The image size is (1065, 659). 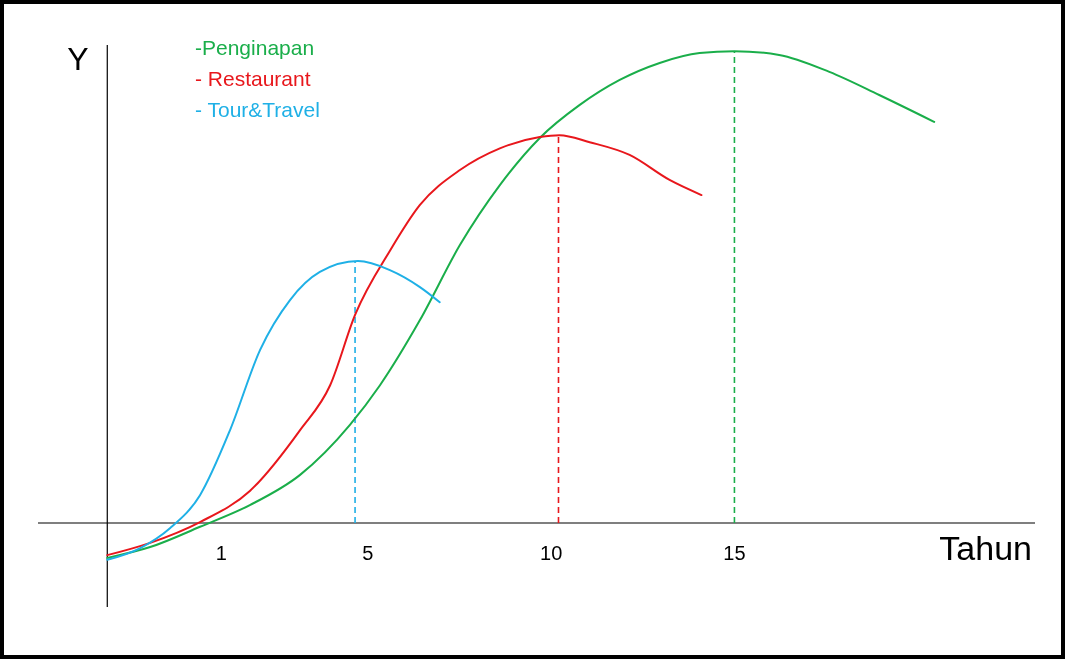 What do you see at coordinates (257, 109) in the screenshot?
I see `text: - Tour&Travel` at bounding box center [257, 109].